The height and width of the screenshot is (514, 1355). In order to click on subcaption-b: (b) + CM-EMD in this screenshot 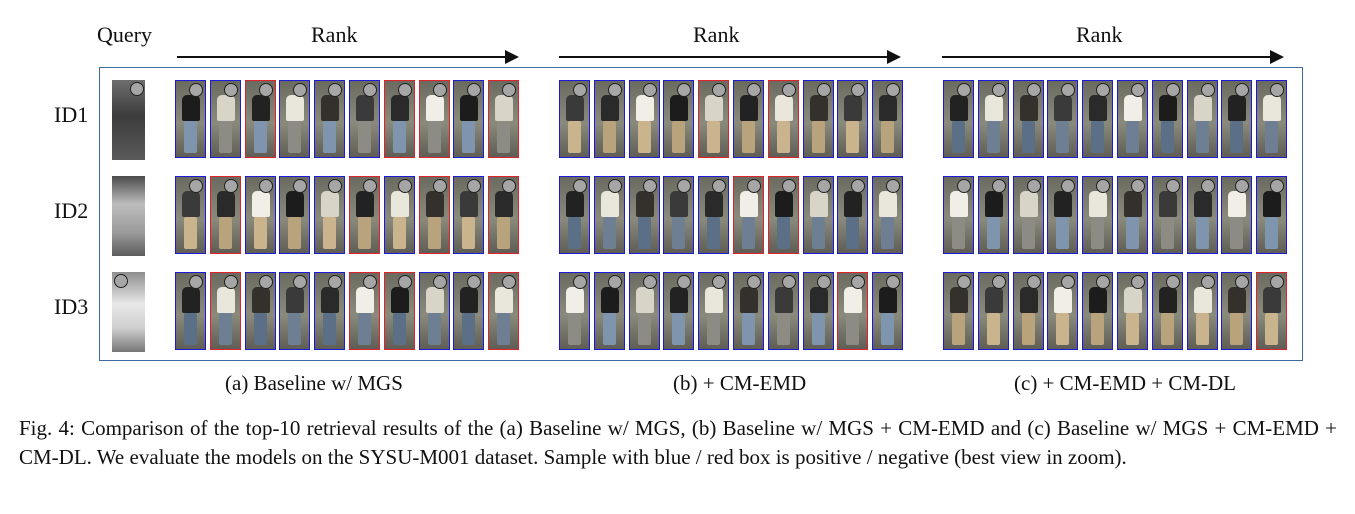, I will do `click(740, 383)`.